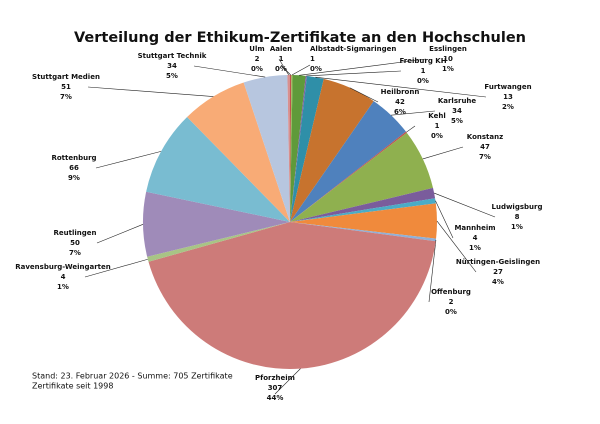  What do you see at coordinates (451, 292) in the screenshot?
I see `data-label-name: Offenburg` at bounding box center [451, 292].